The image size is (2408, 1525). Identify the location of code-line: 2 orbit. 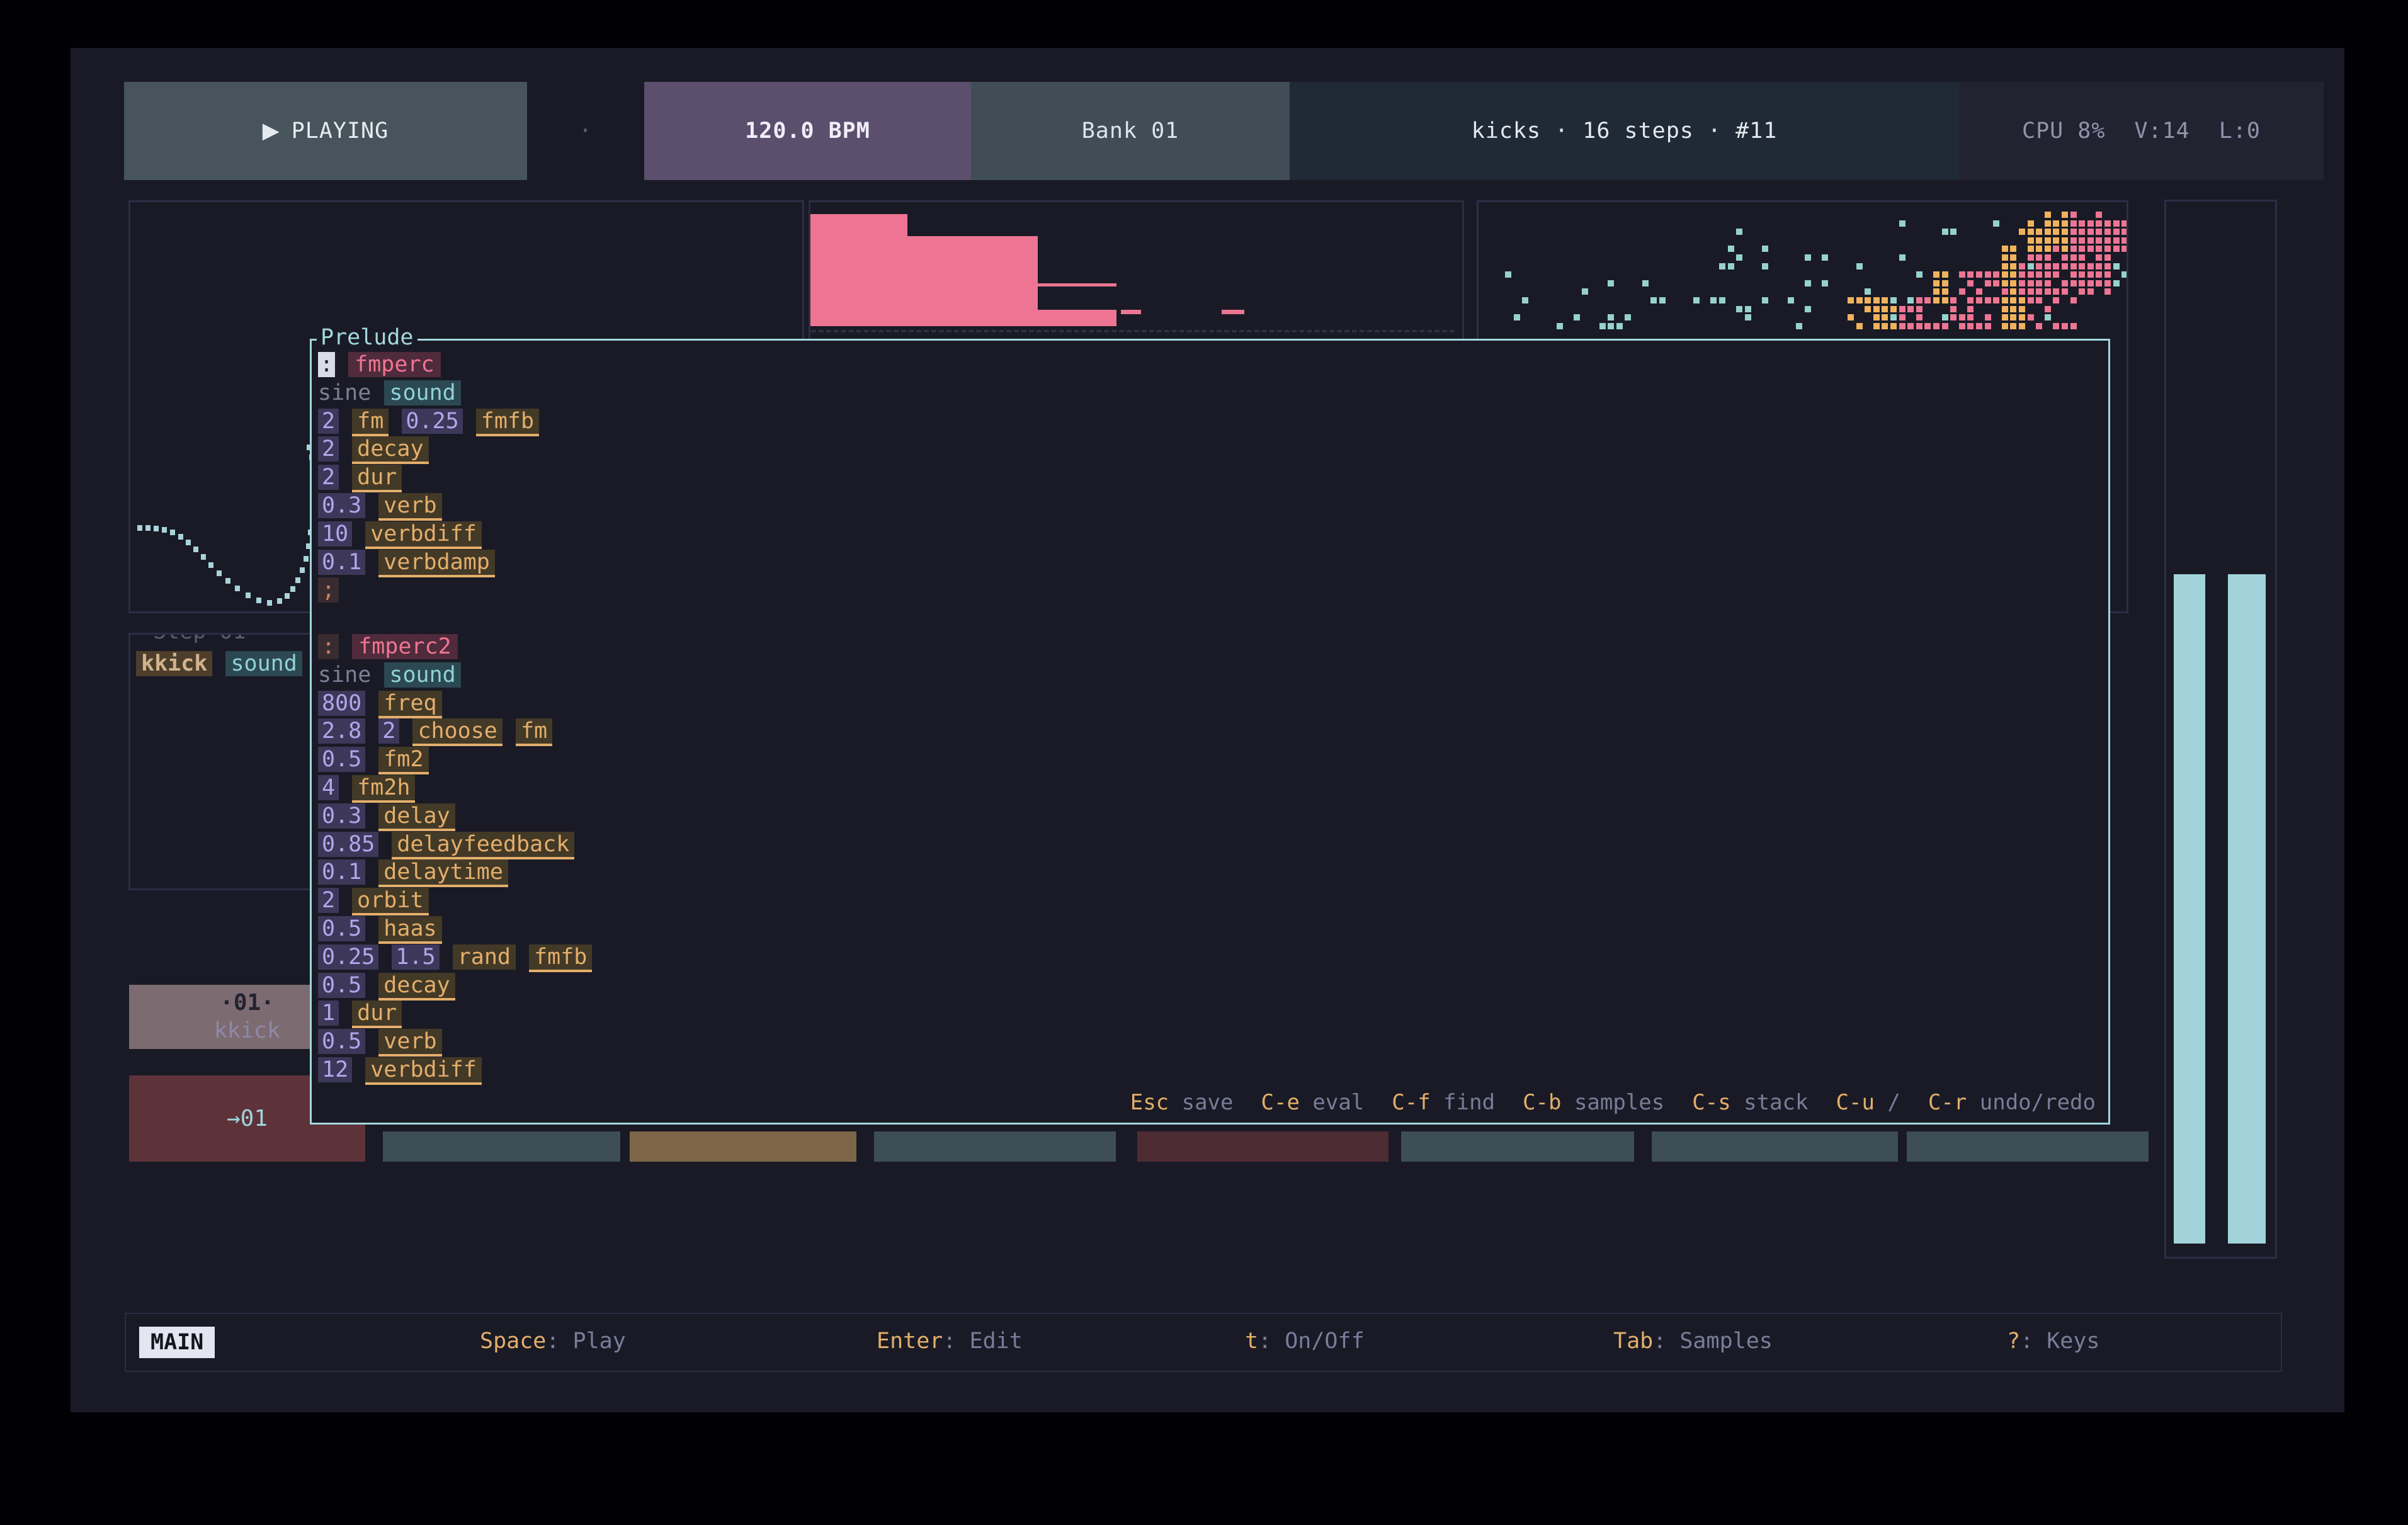
(455, 901).